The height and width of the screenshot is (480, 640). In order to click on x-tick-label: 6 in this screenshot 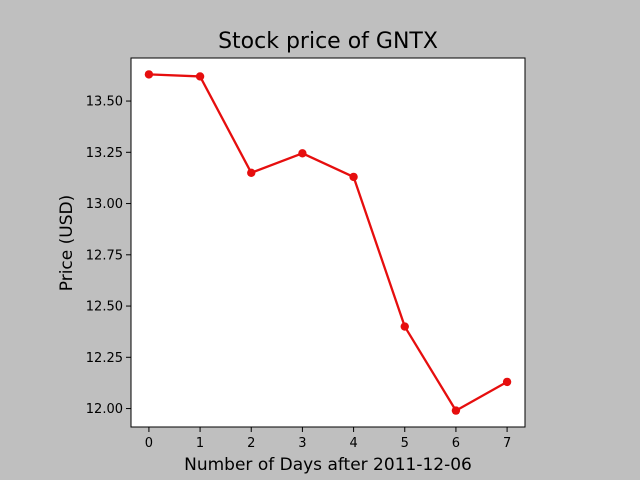, I will do `click(456, 443)`.